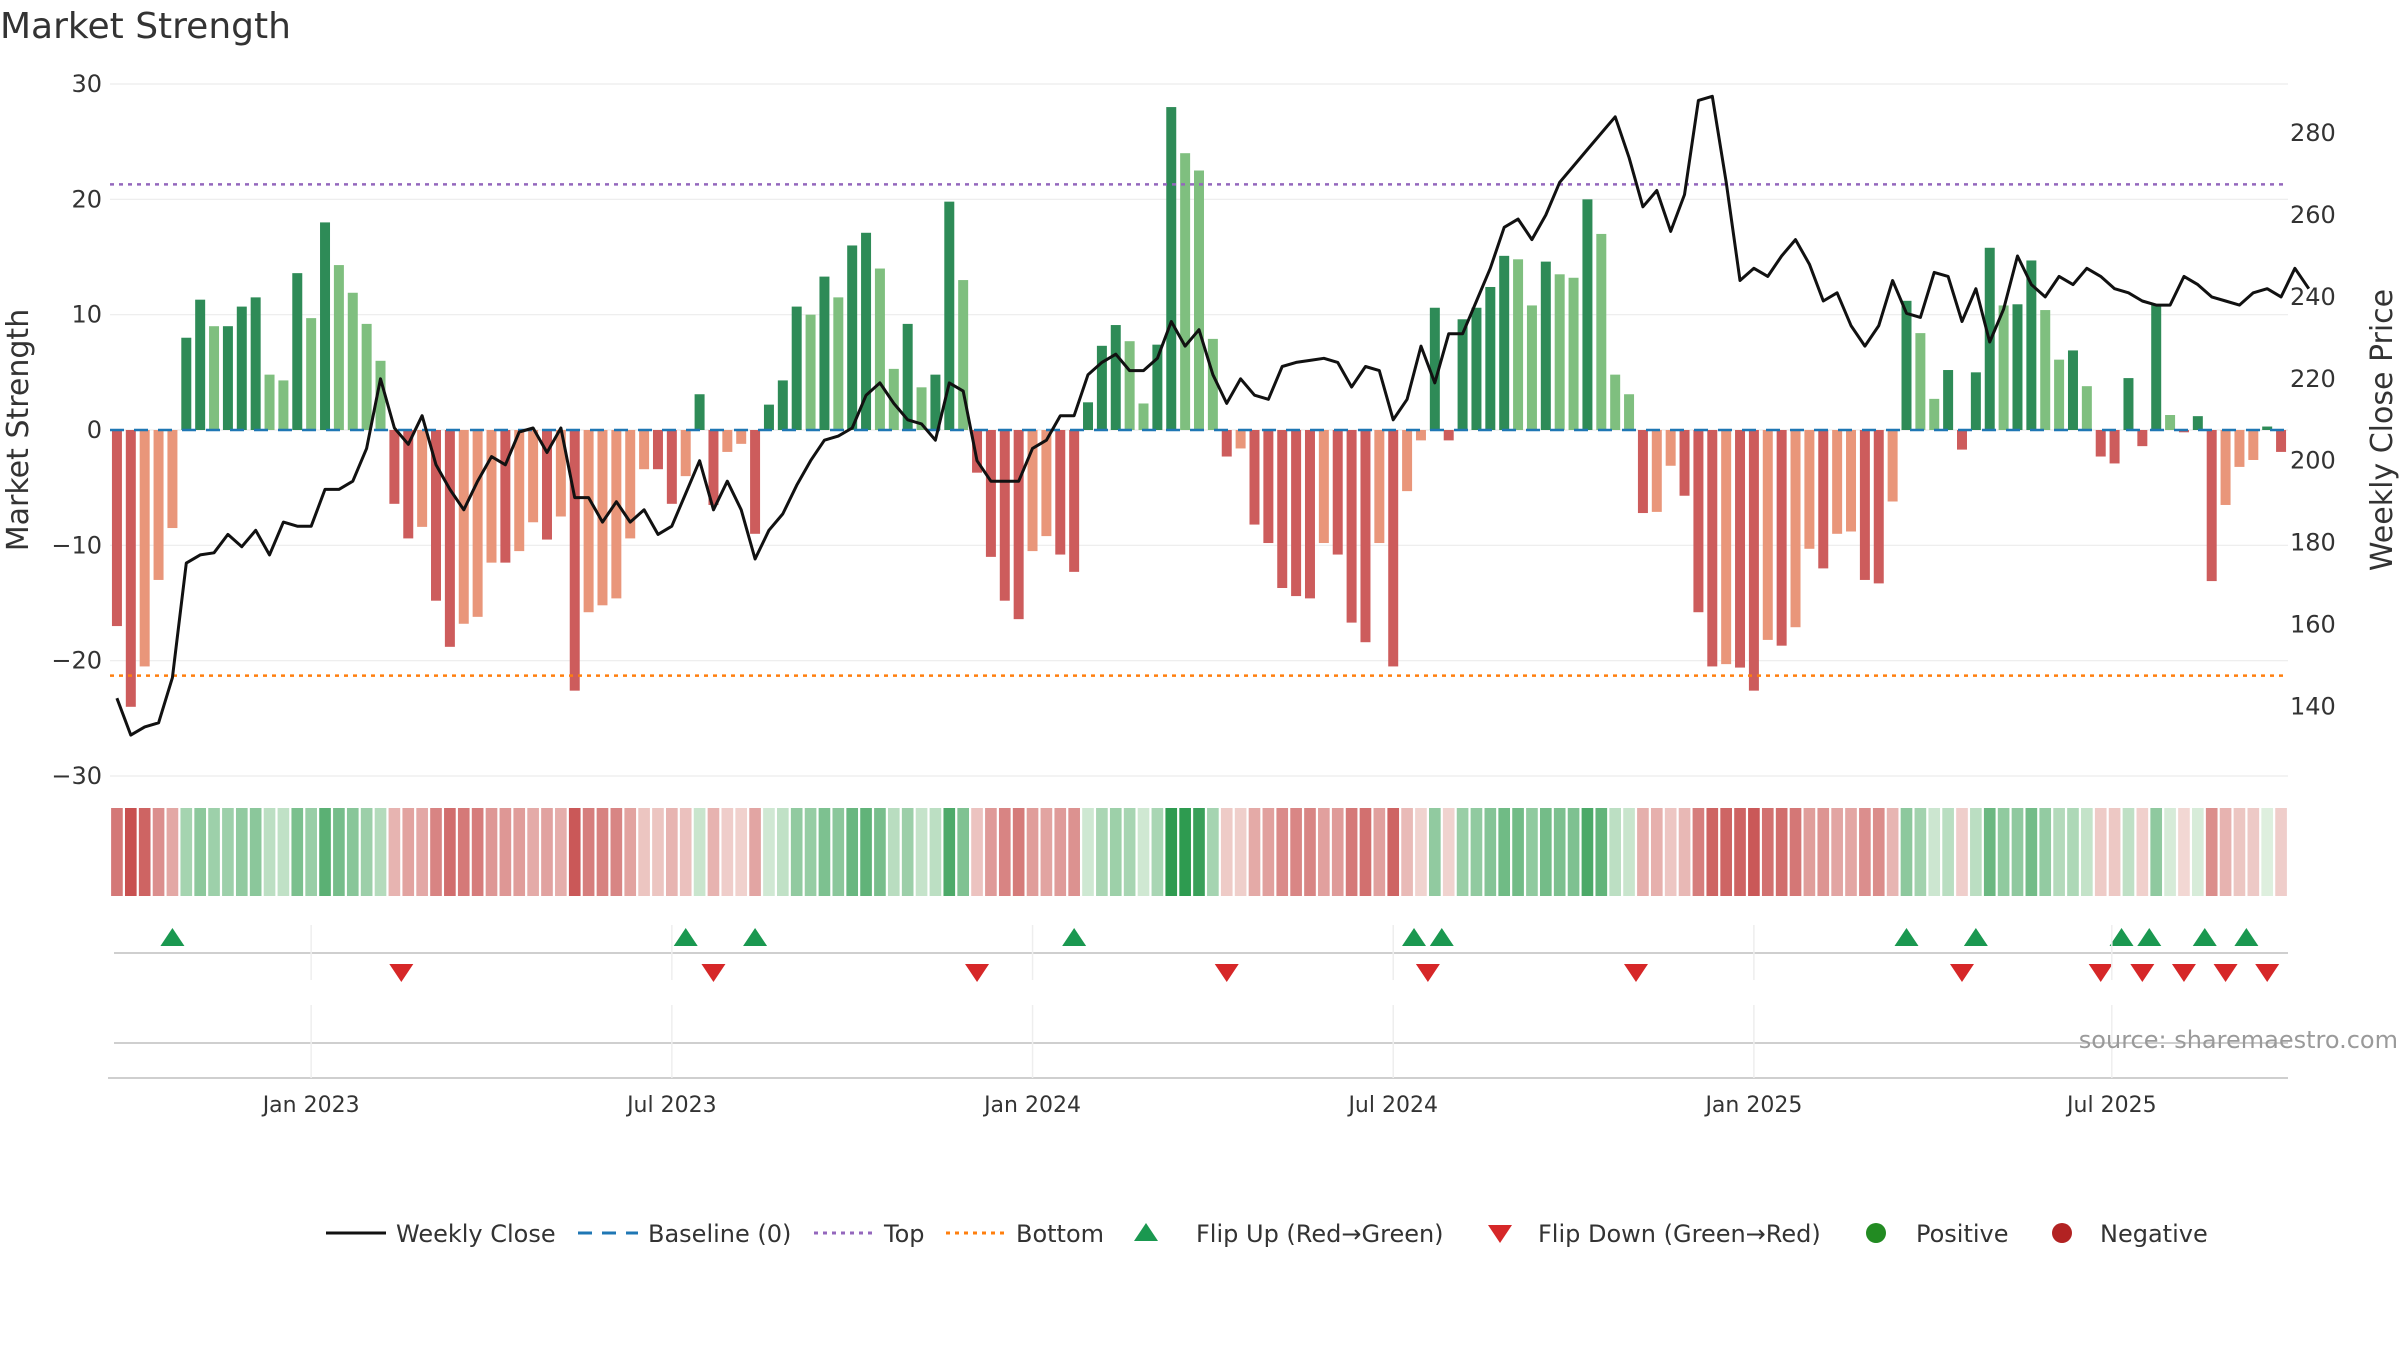 The height and width of the screenshot is (1350, 2400). I want to click on left-tick-label: 0, so click(94, 430).